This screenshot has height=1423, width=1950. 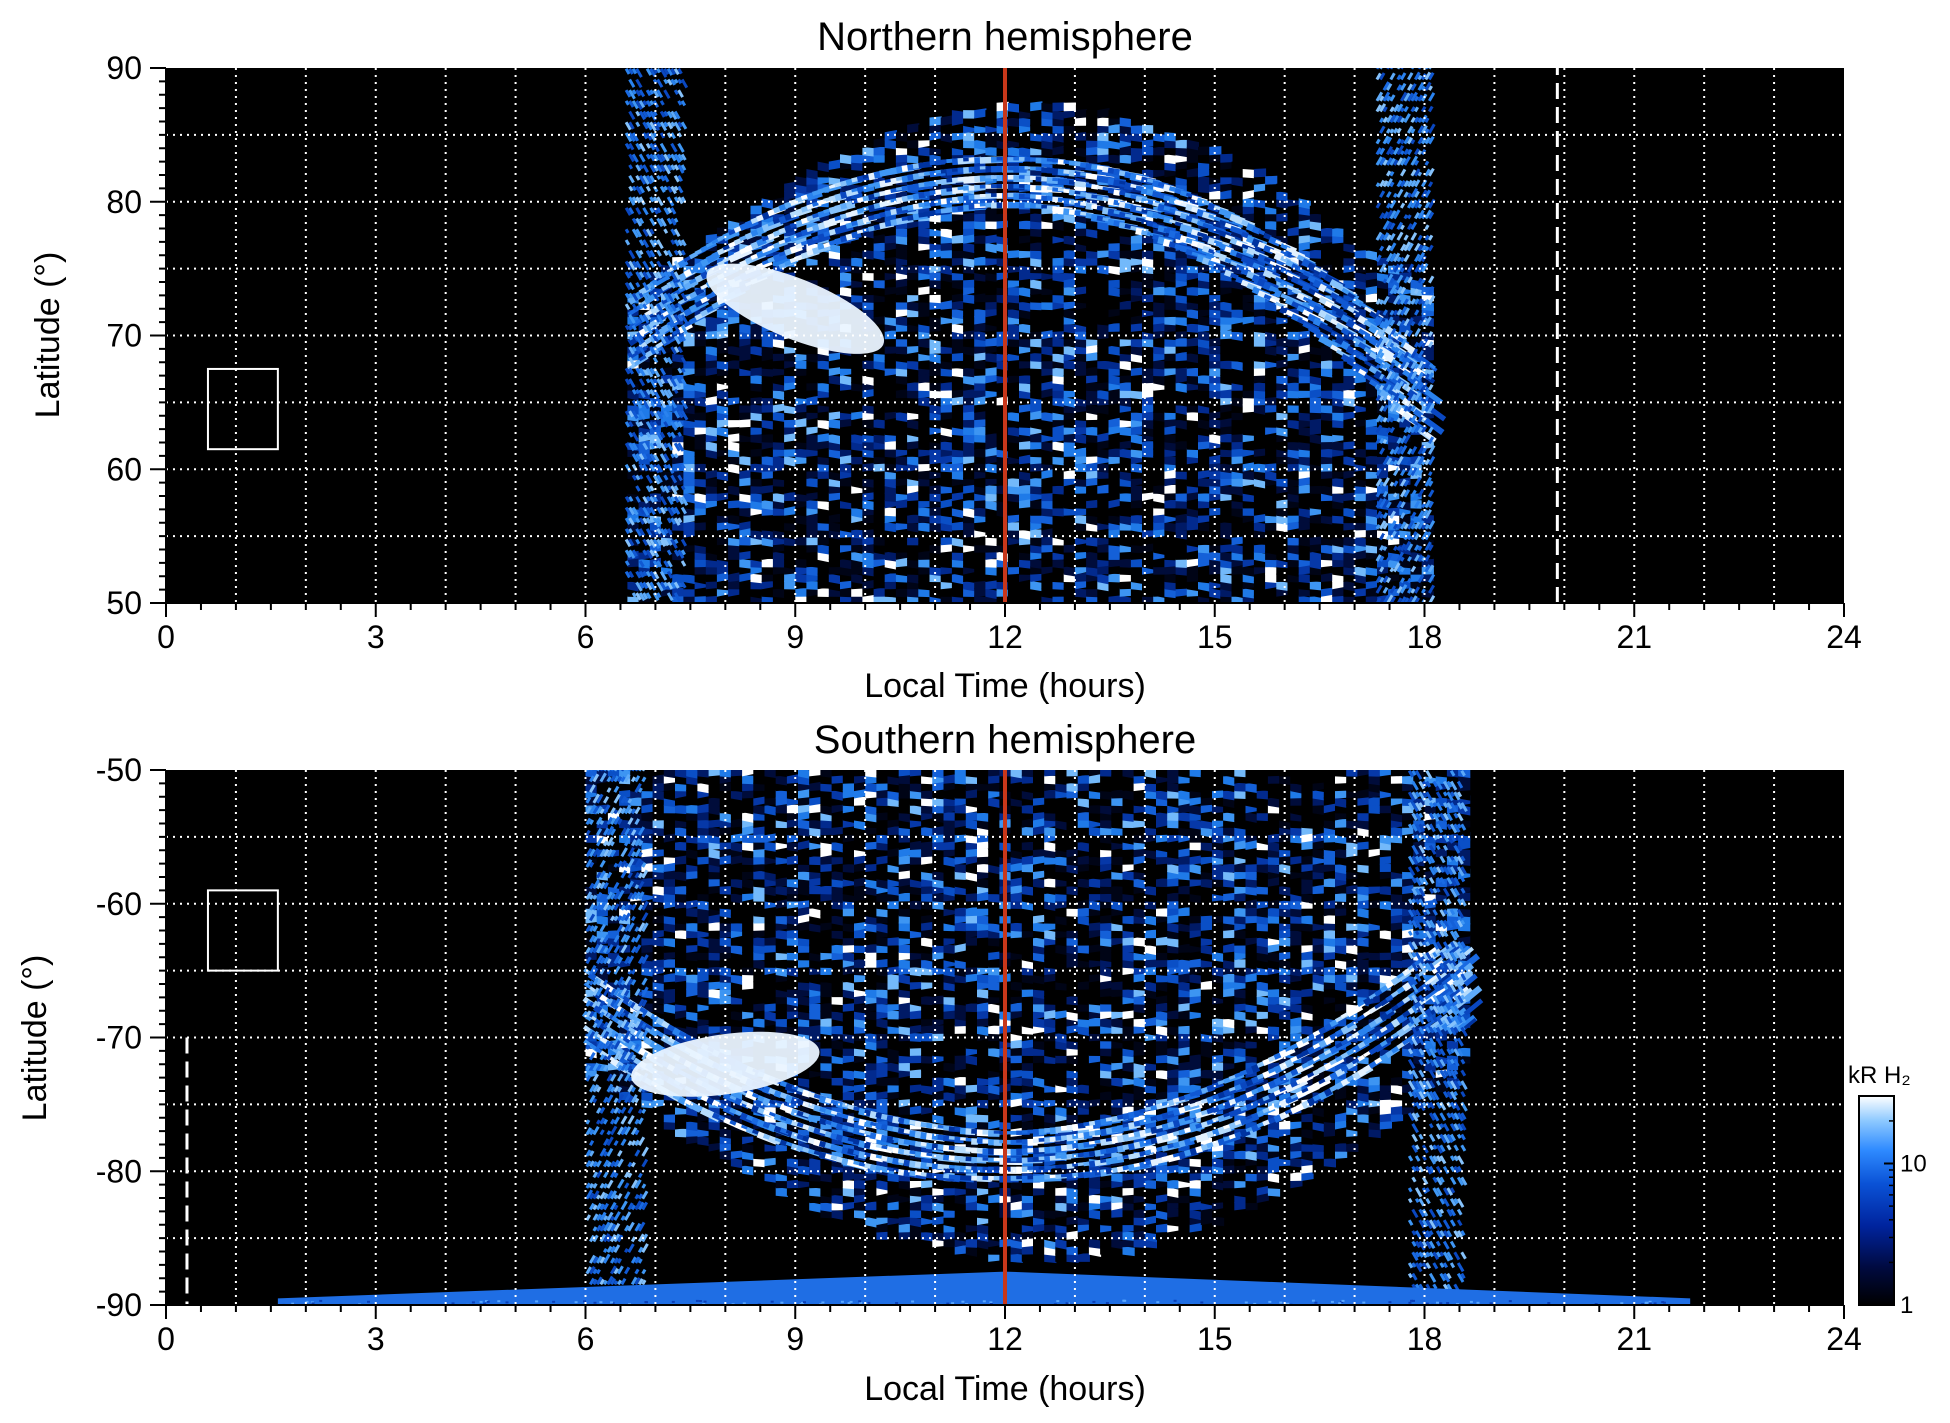 What do you see at coordinates (1844, 1339) in the screenshot?
I see `south-x-tick-label: 24` at bounding box center [1844, 1339].